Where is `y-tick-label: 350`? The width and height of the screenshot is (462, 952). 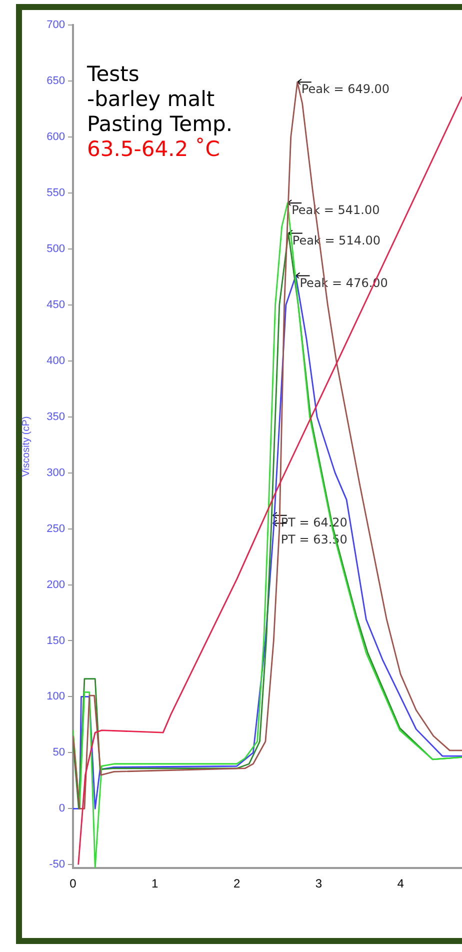
y-tick-label: 350 is located at coordinates (55, 416).